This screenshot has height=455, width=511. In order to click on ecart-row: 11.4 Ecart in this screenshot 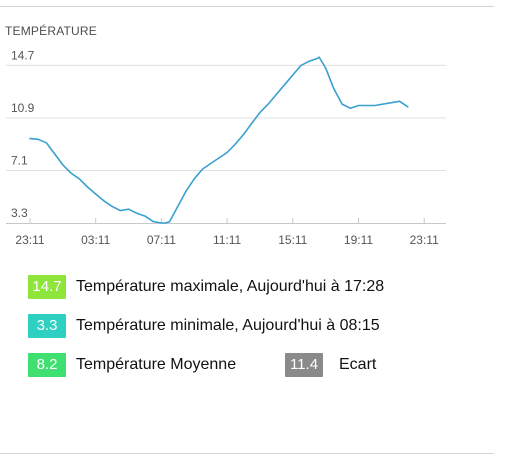, I will do `click(330, 365)`.